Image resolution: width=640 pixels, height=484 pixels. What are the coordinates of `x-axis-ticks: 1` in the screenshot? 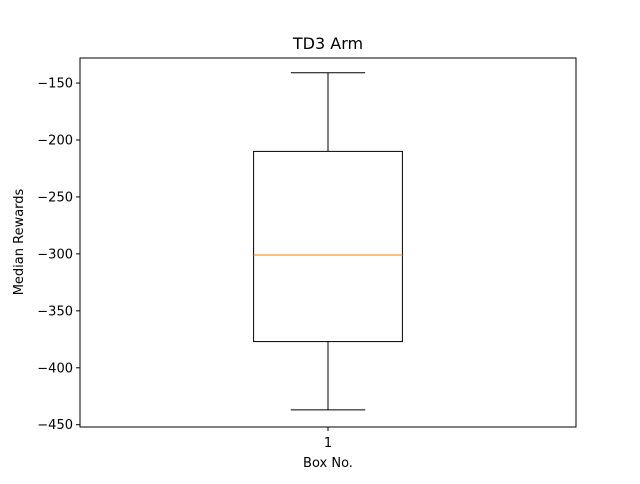 It's located at (328, 439).